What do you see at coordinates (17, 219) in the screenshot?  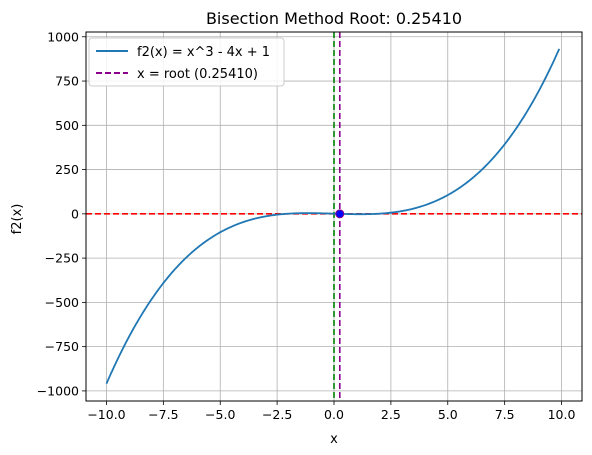 I see `y-axis-label: f2(x)` at bounding box center [17, 219].